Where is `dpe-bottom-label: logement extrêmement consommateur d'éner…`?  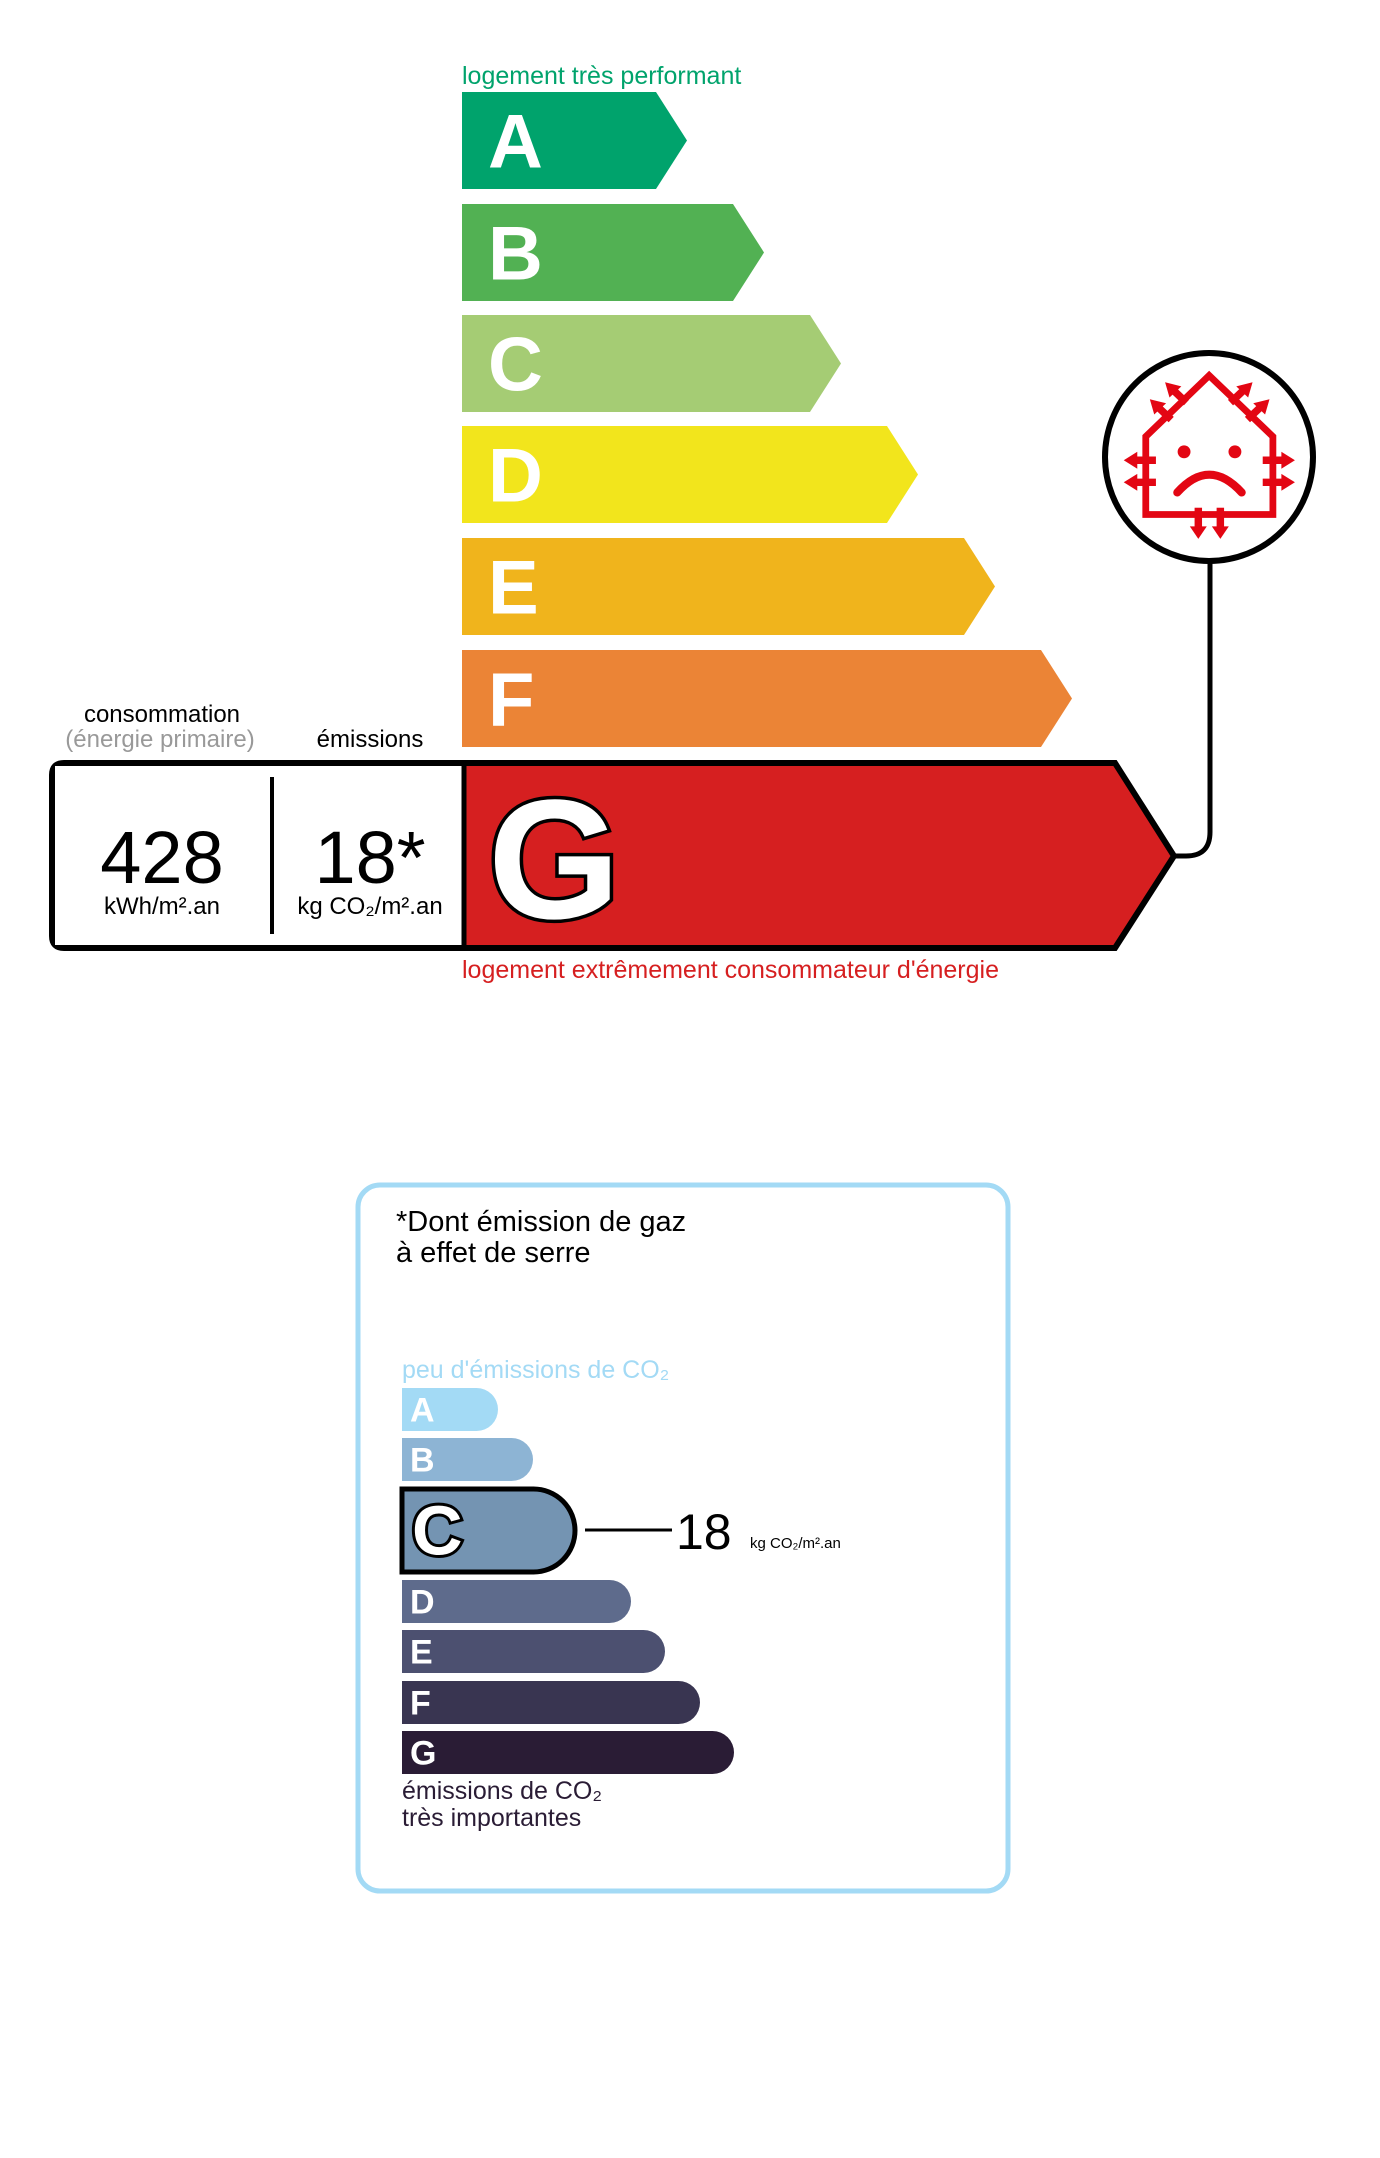
dpe-bottom-label: logement extrêmement consommateur d'éner… is located at coordinates (730, 970).